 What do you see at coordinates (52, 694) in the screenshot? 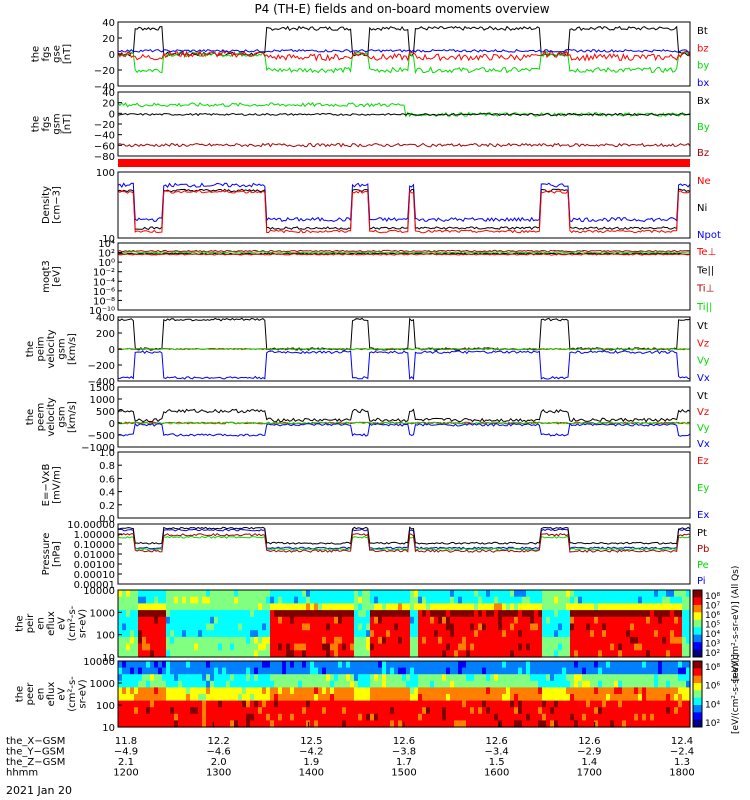
I see `y-axis-label: the peer en eflux eV (cm²-s-sr-eV)` at bounding box center [52, 694].